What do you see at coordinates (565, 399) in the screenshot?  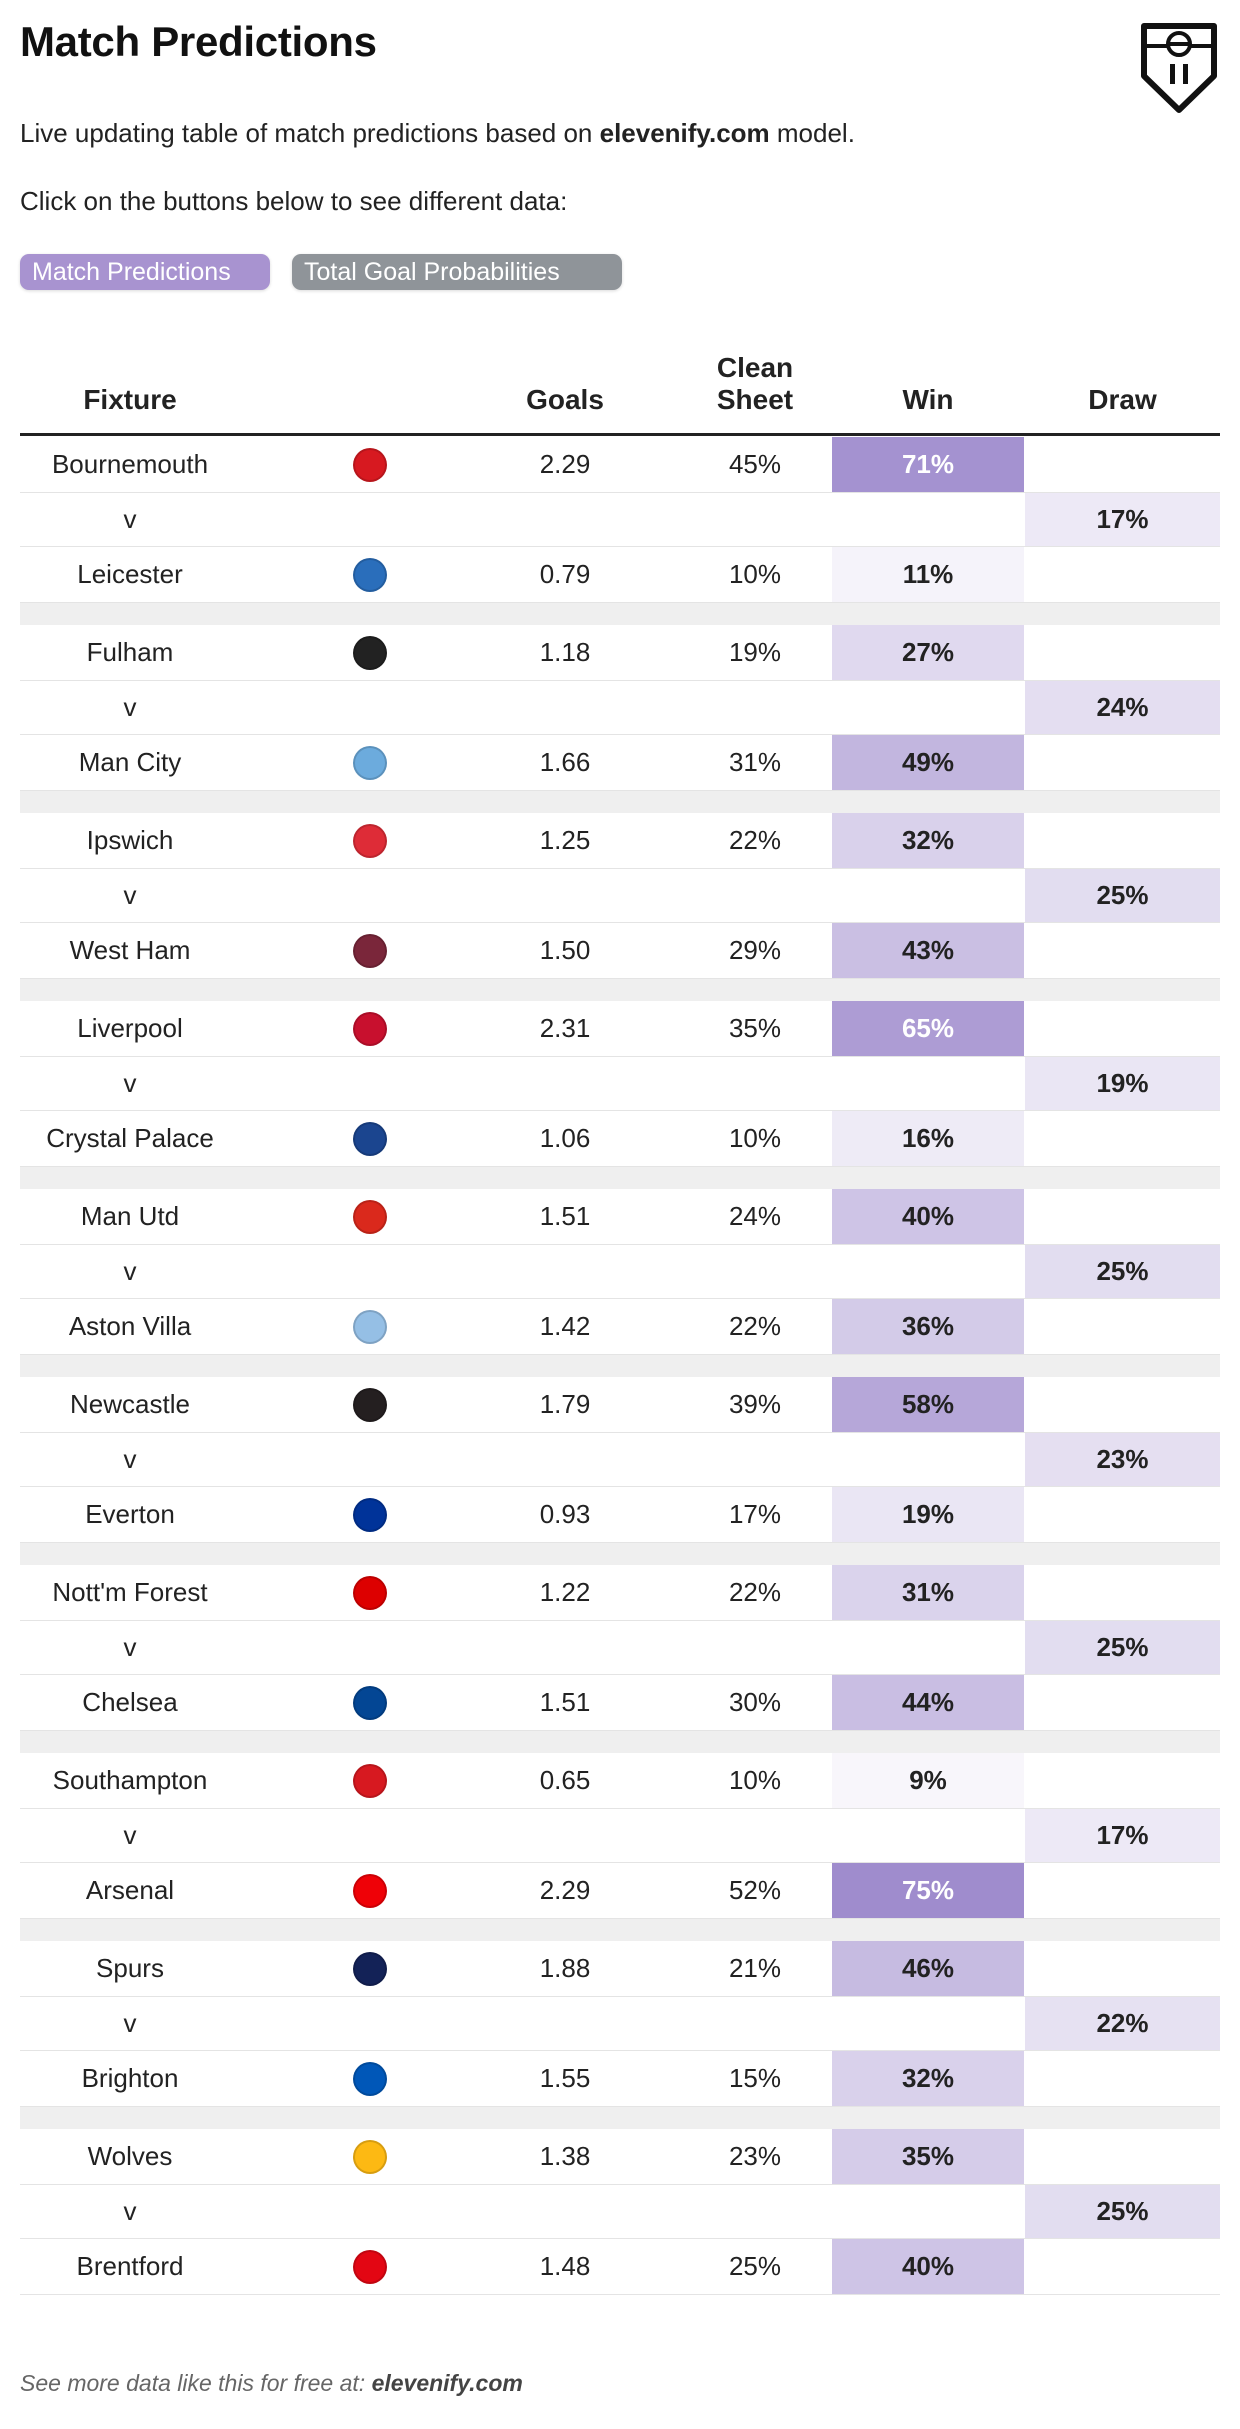 I see `goals-header: Goals` at bounding box center [565, 399].